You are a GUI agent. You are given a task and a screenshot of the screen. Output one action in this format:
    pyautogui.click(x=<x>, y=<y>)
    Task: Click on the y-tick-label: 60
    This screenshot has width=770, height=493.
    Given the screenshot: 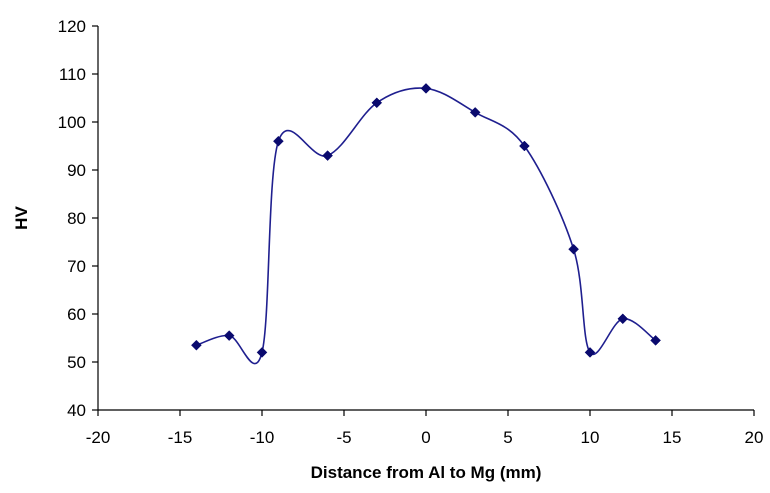 What is the action you would take?
    pyautogui.click(x=76, y=314)
    